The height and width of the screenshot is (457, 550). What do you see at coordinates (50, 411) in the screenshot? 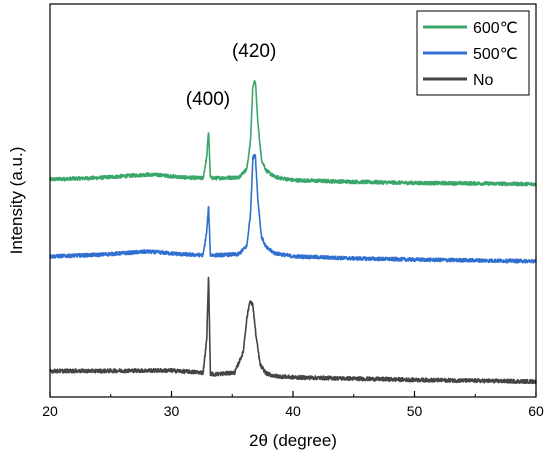
I see `x-tick-label-20: 20` at bounding box center [50, 411].